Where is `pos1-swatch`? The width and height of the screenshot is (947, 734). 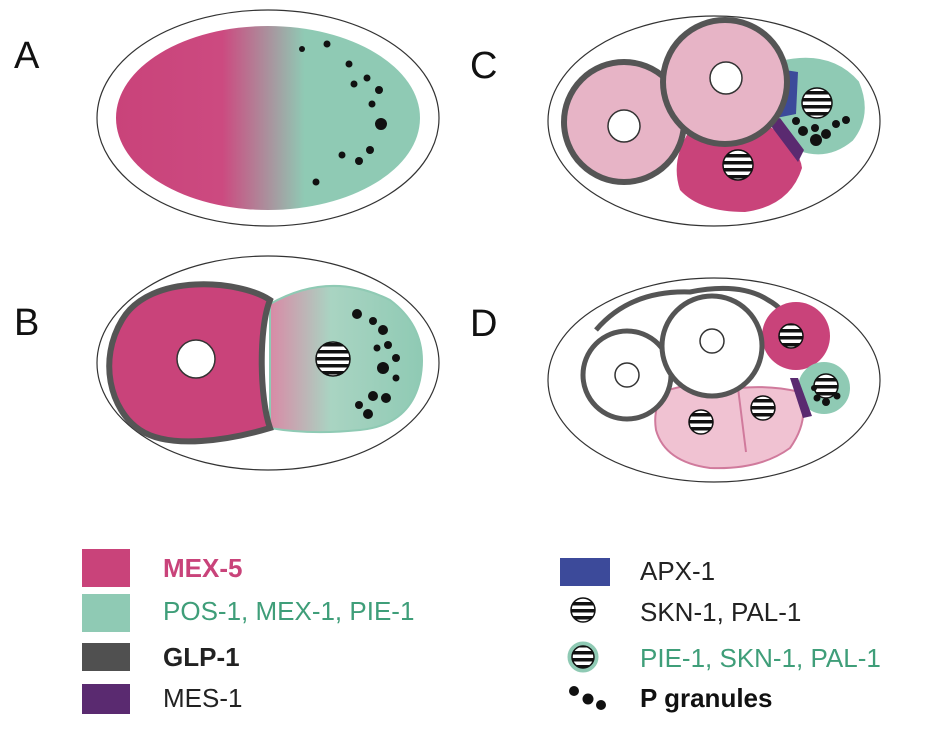
pos1-swatch is located at coordinates (106, 613).